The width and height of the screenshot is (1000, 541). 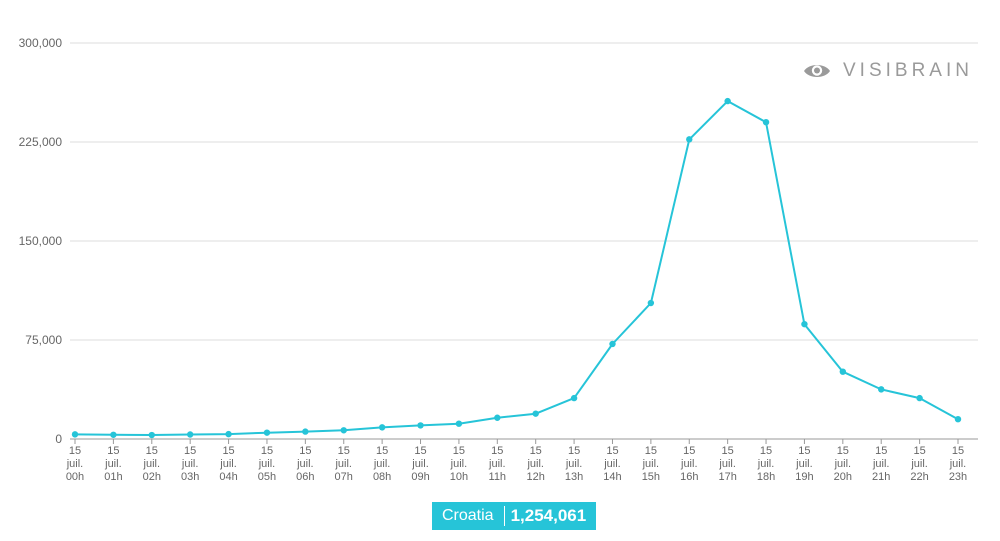 I want to click on x-tick-label: 15 juil. 01h, so click(x=113, y=464).